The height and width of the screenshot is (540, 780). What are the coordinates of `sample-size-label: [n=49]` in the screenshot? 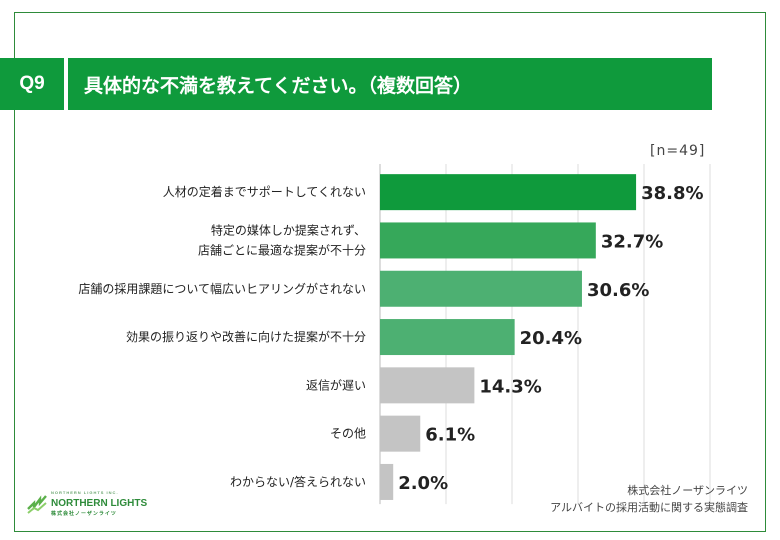 It's located at (678, 151).